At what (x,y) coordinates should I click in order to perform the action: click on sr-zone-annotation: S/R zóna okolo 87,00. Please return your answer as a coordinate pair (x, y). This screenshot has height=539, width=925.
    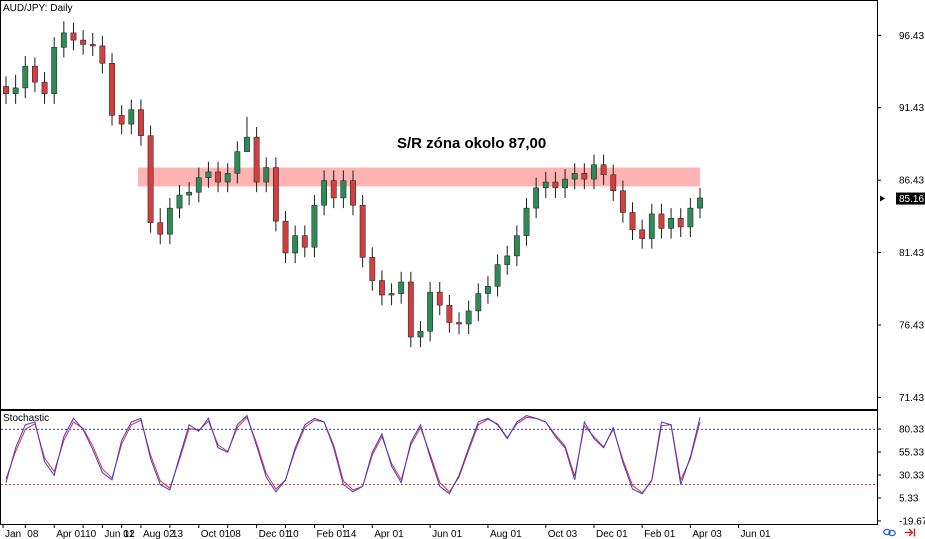
    Looking at the image, I should click on (471, 143).